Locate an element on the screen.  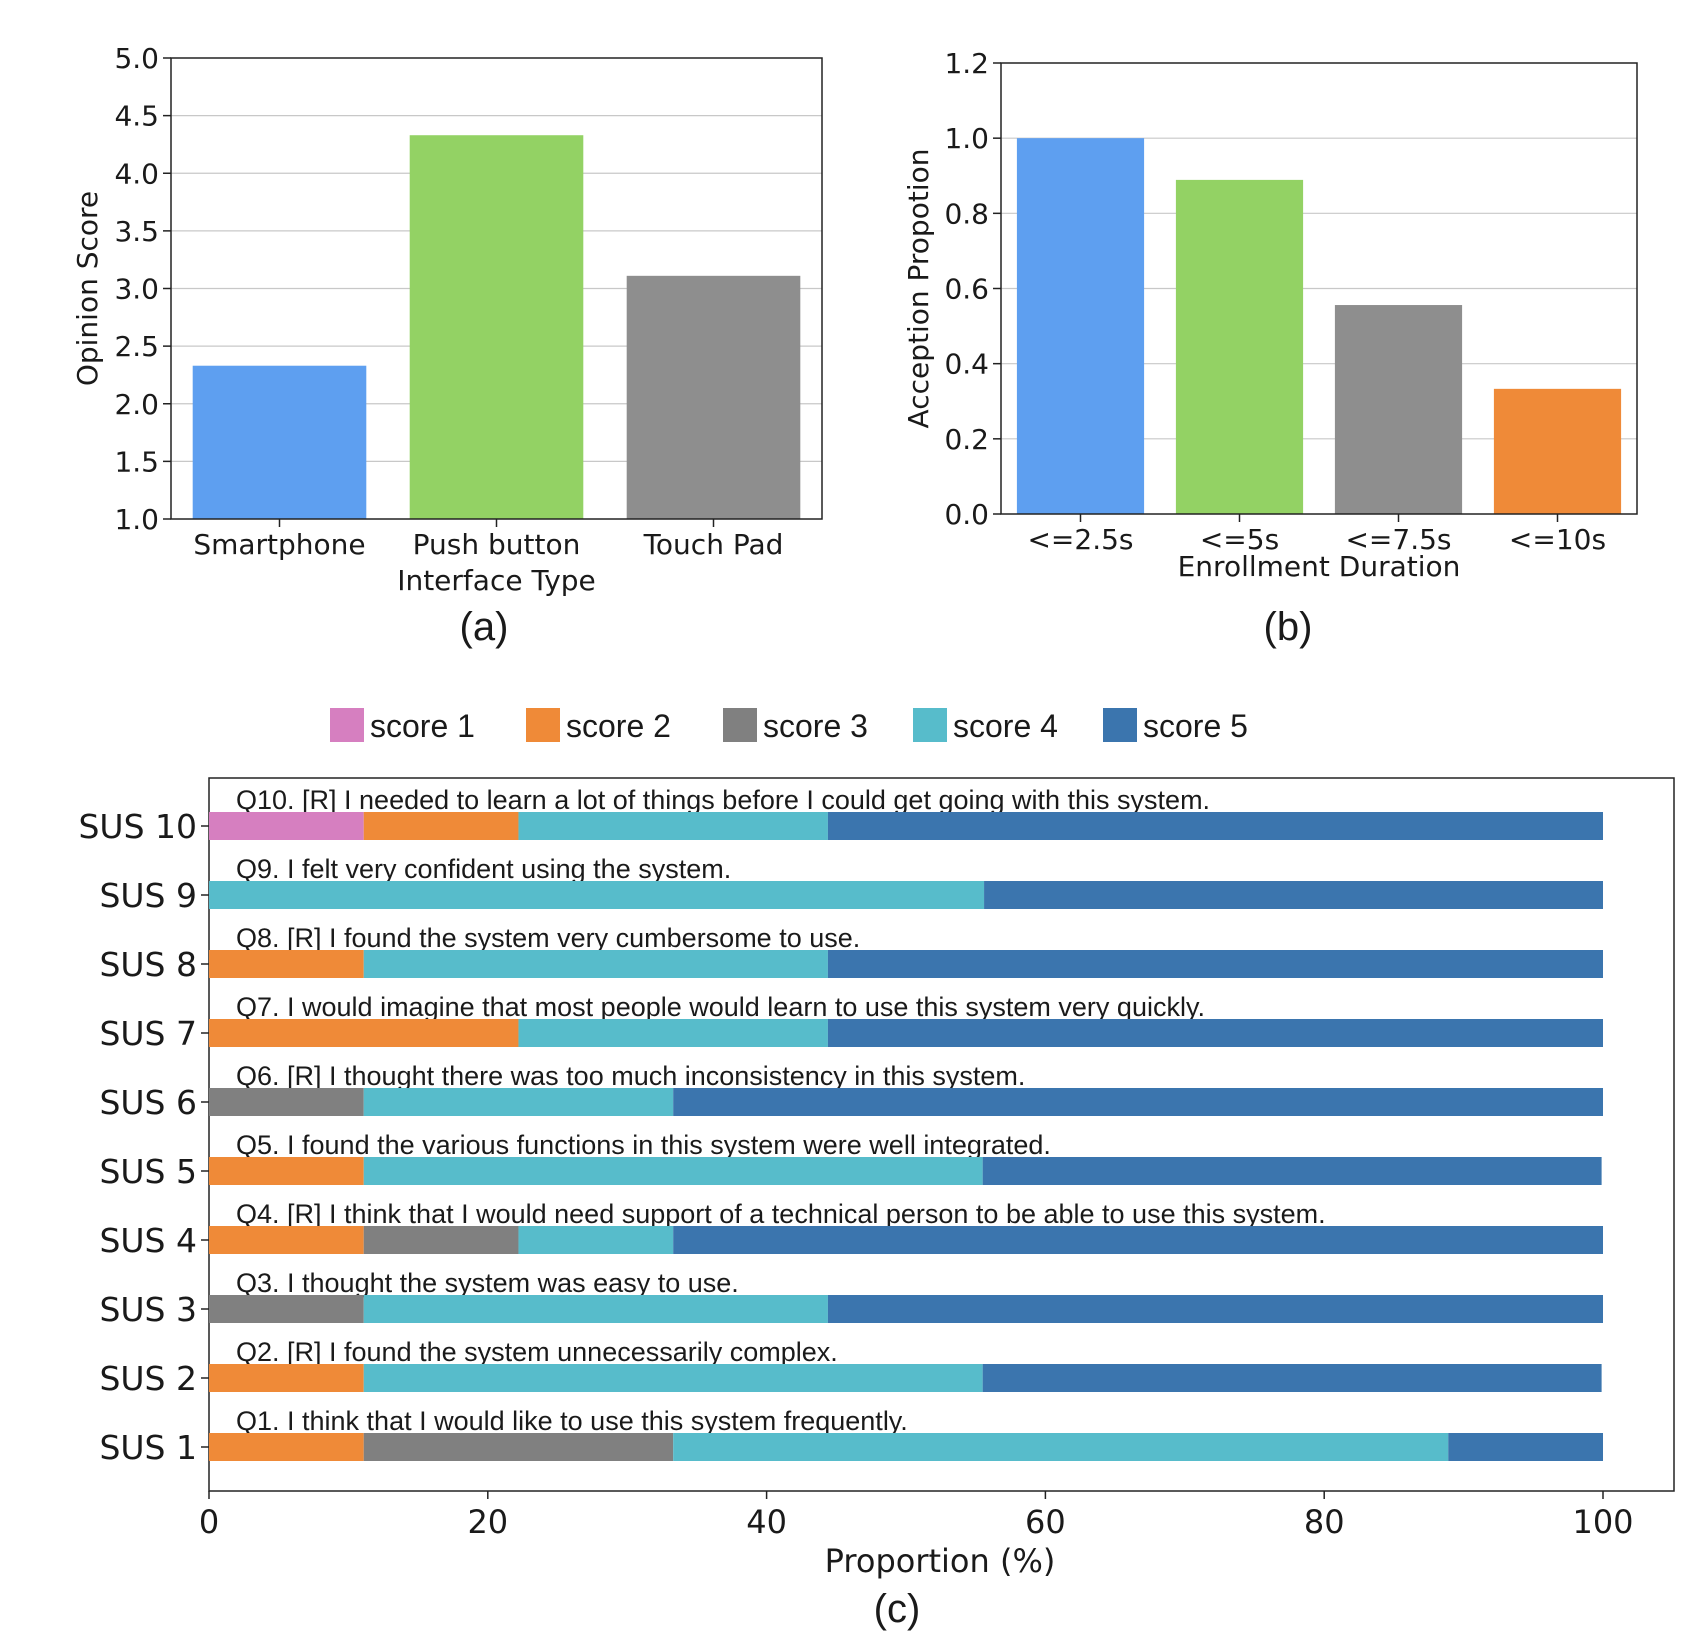
row-label: SUS 9 is located at coordinates (148, 895).